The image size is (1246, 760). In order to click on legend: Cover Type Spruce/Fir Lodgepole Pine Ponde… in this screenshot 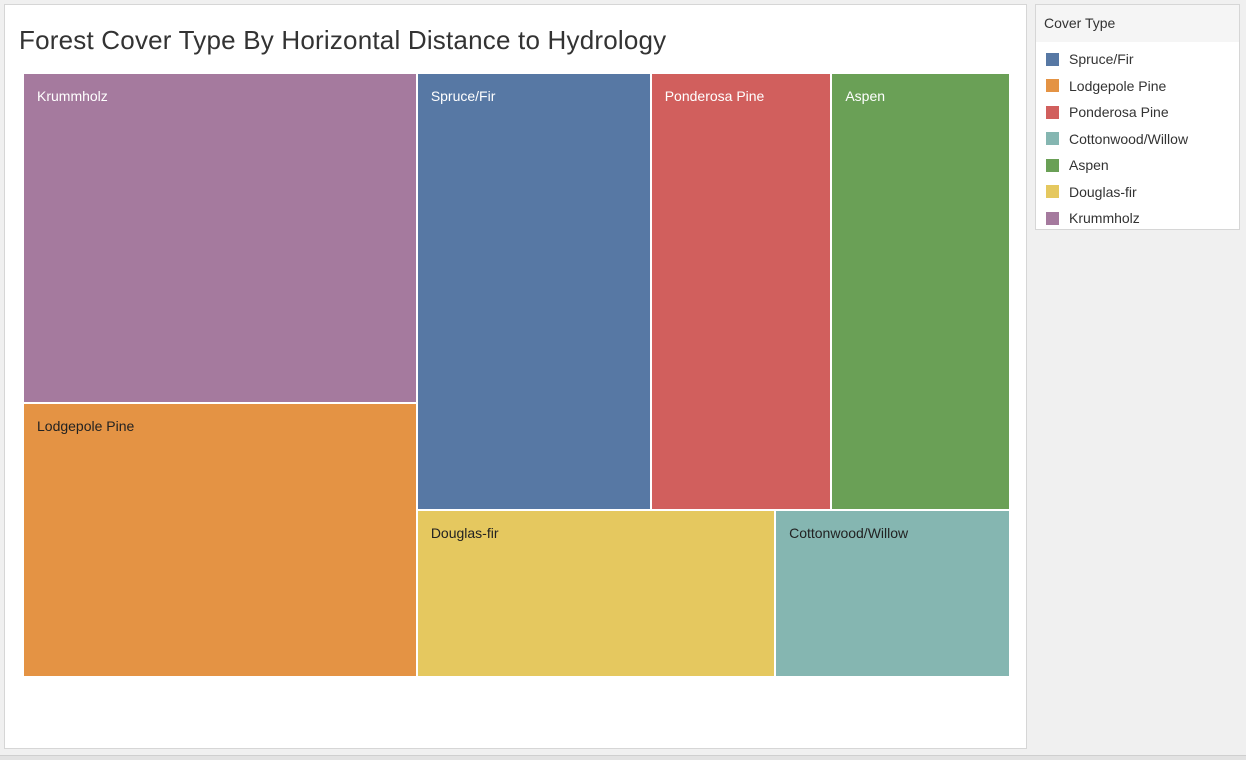, I will do `click(1137, 117)`.